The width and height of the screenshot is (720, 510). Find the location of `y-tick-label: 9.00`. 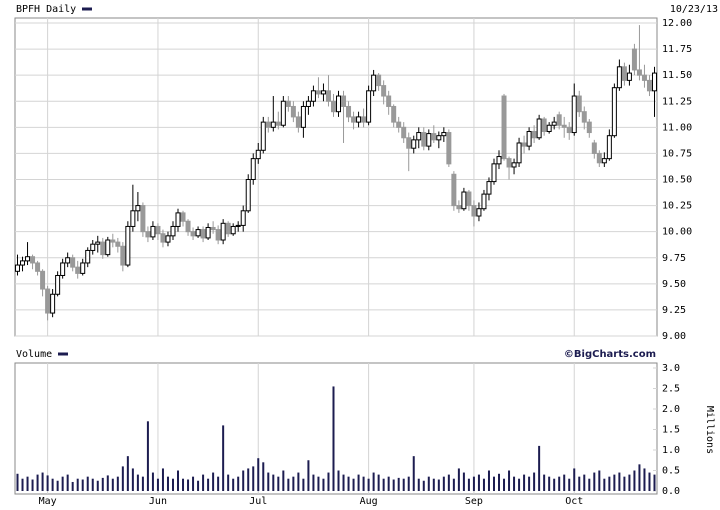

y-tick-label: 9.00 is located at coordinates (674, 336).